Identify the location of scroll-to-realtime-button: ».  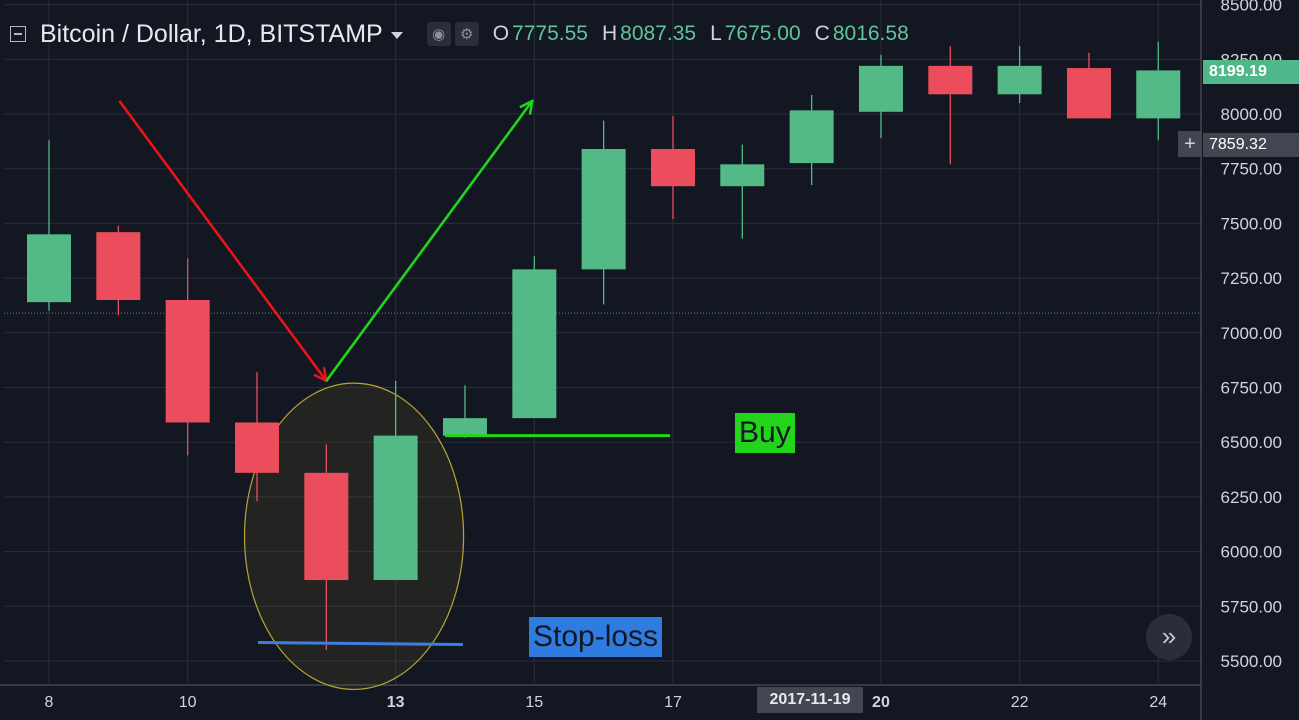
(1169, 637).